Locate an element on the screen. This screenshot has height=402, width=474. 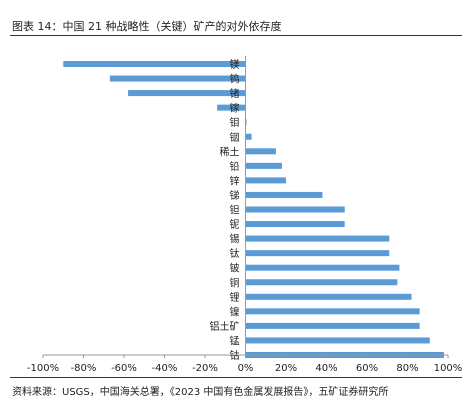
category-label-9: 锑 is located at coordinates (235, 195).